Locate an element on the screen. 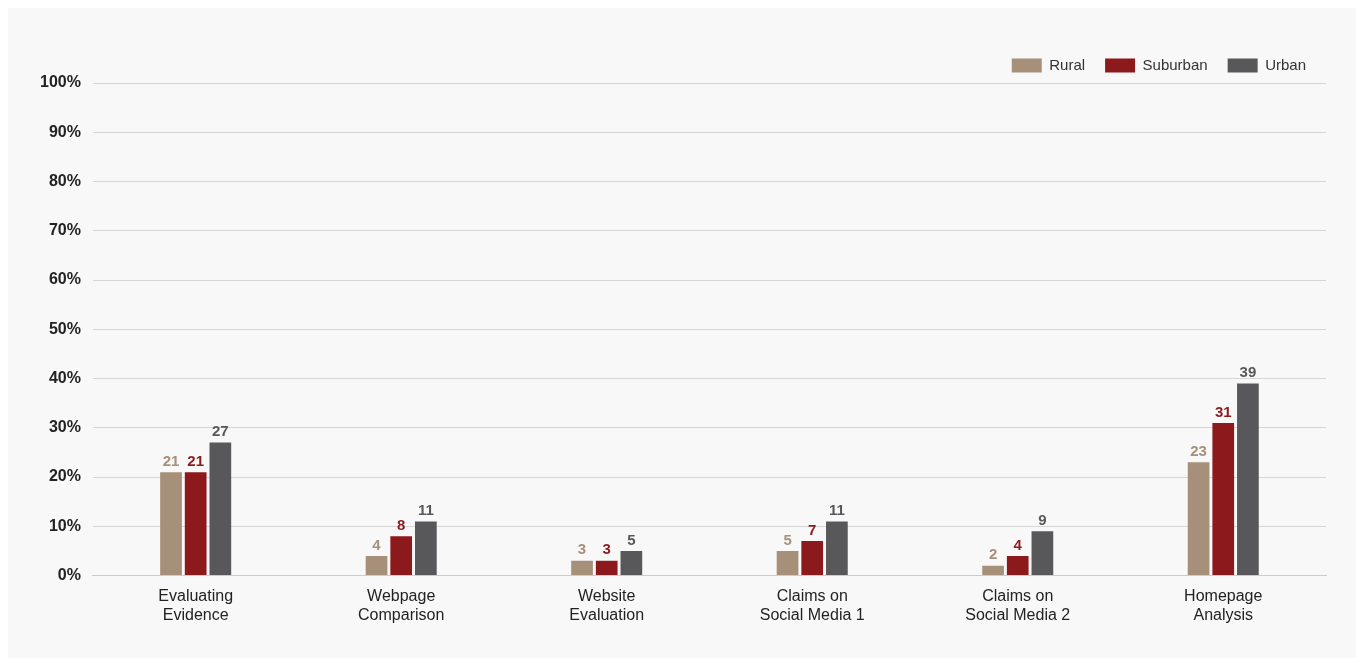 Image resolution: width=1364 pixels, height=663 pixels. x-tick-label: Claims on Social Media 1 is located at coordinates (812, 604).